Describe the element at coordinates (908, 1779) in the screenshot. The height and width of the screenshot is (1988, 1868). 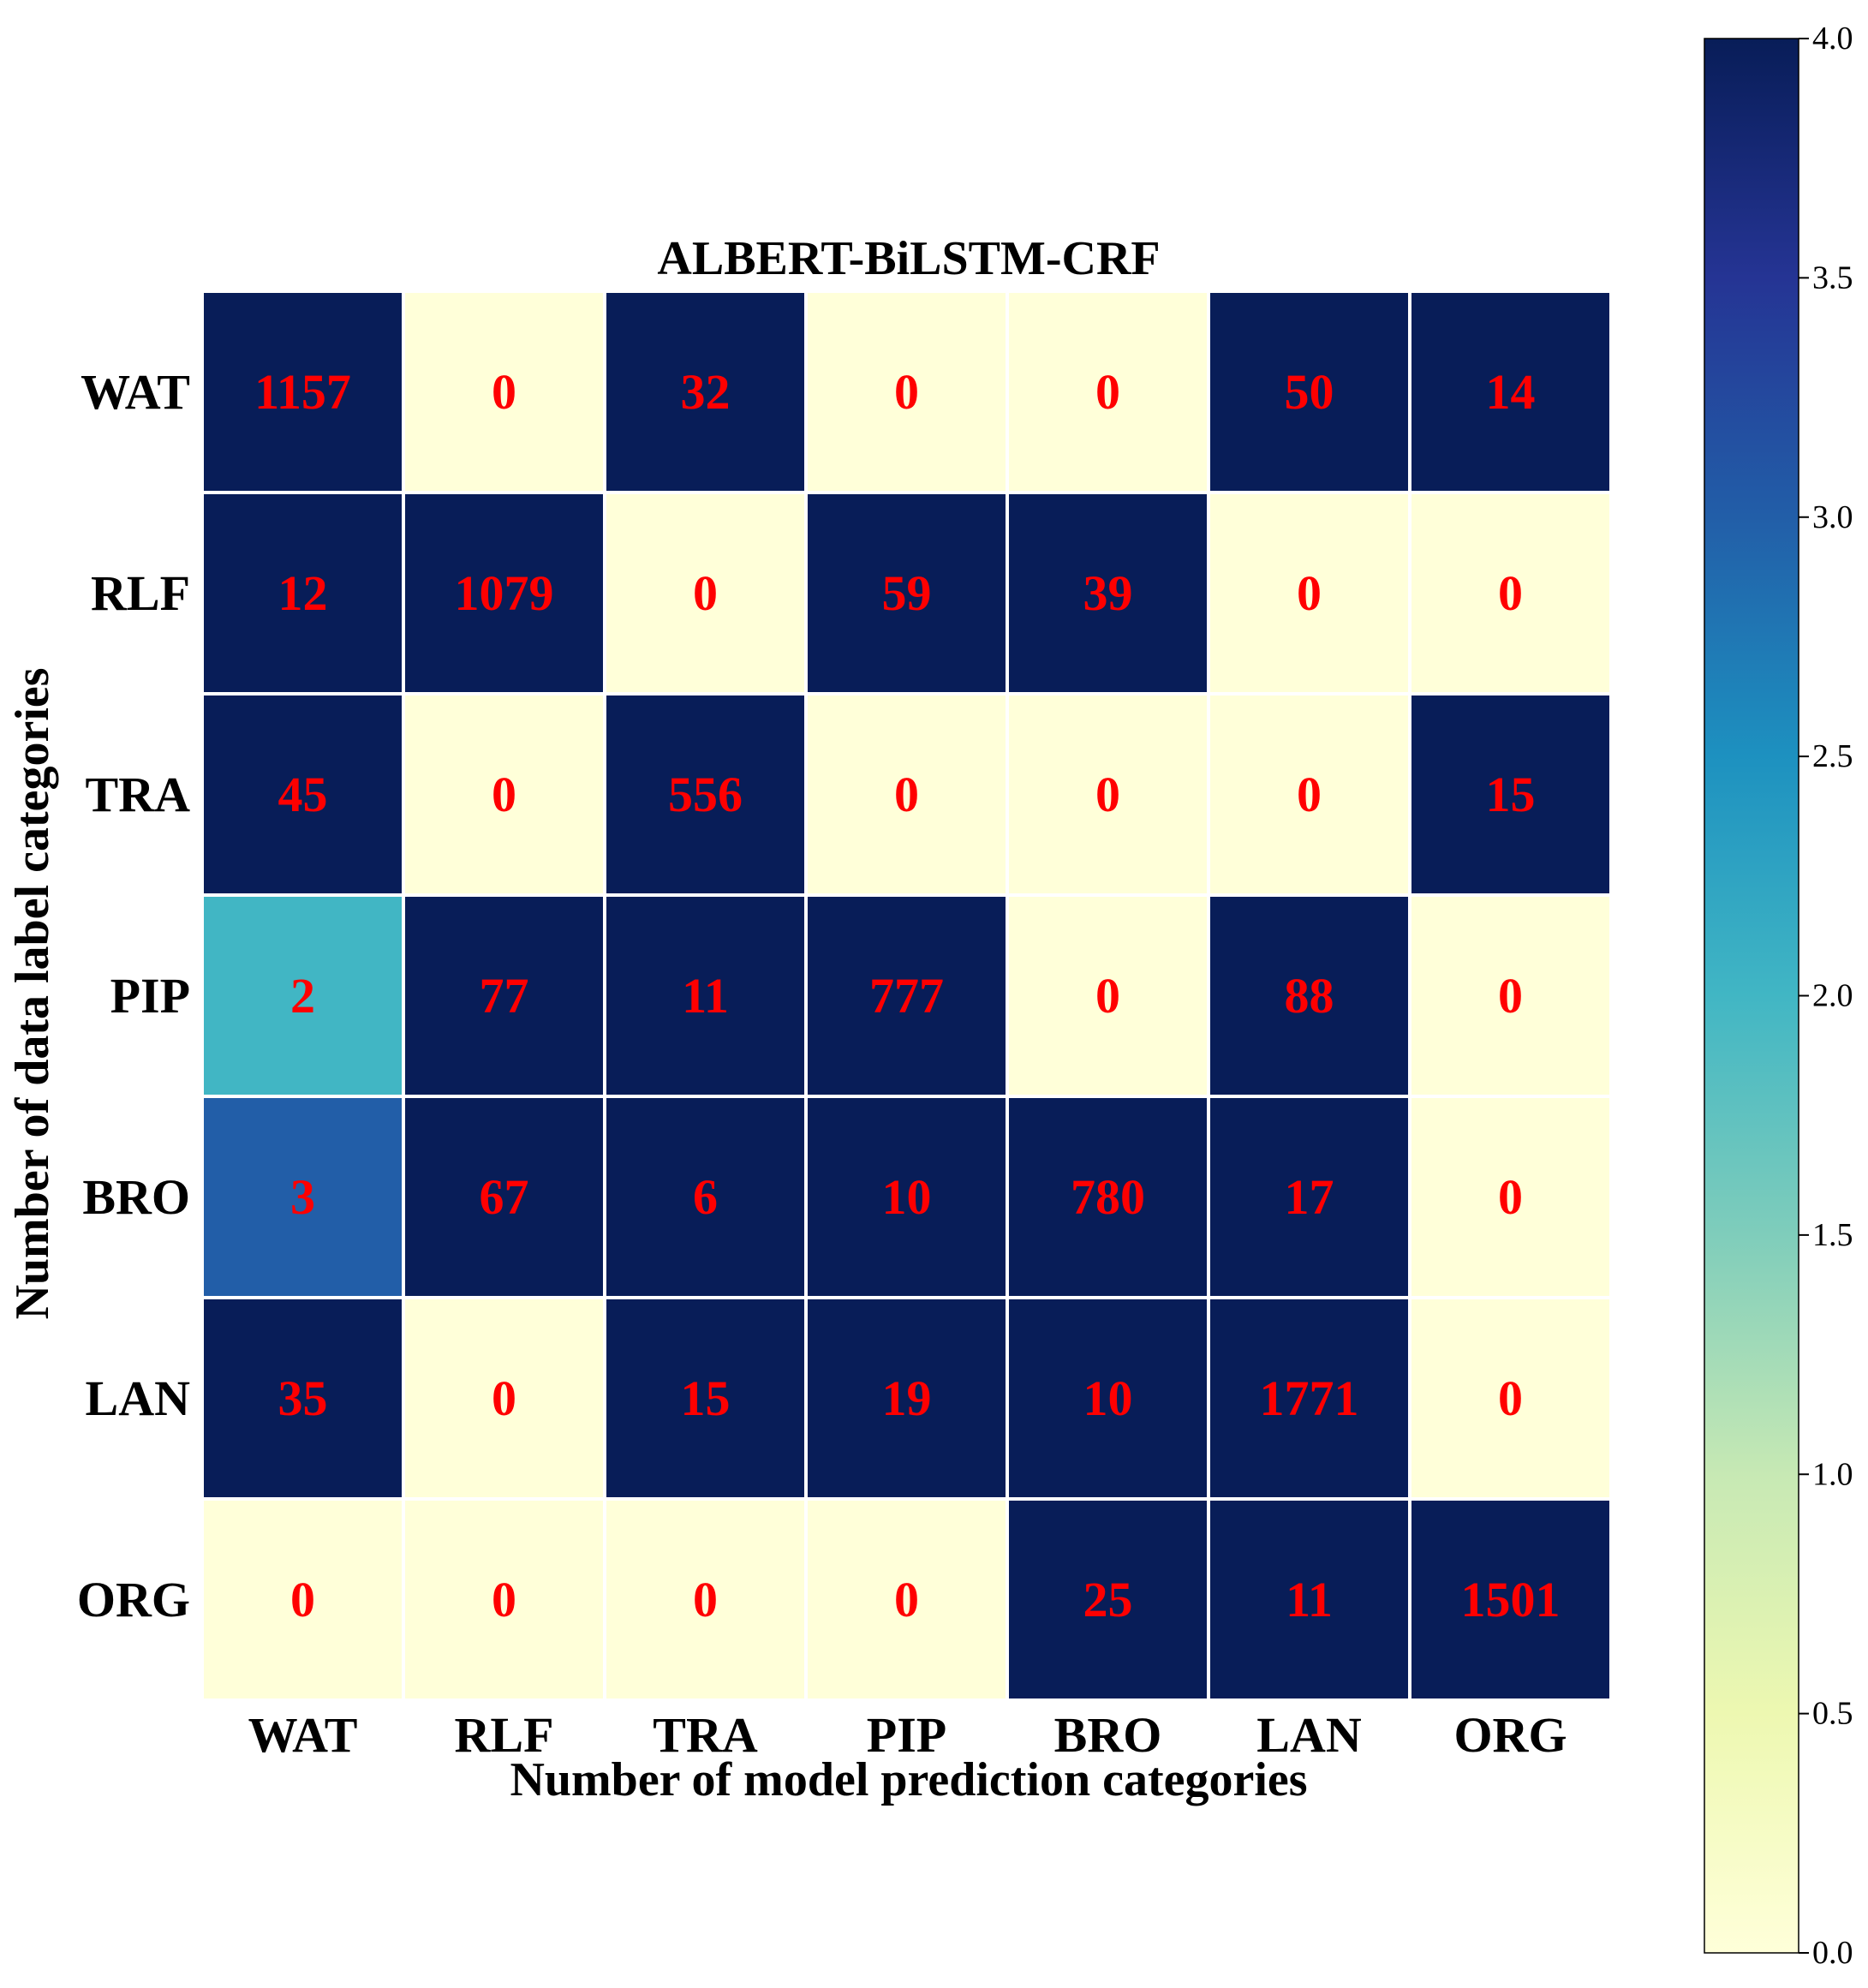
I see `x-axis-label: Number of model prediction categories` at that location.